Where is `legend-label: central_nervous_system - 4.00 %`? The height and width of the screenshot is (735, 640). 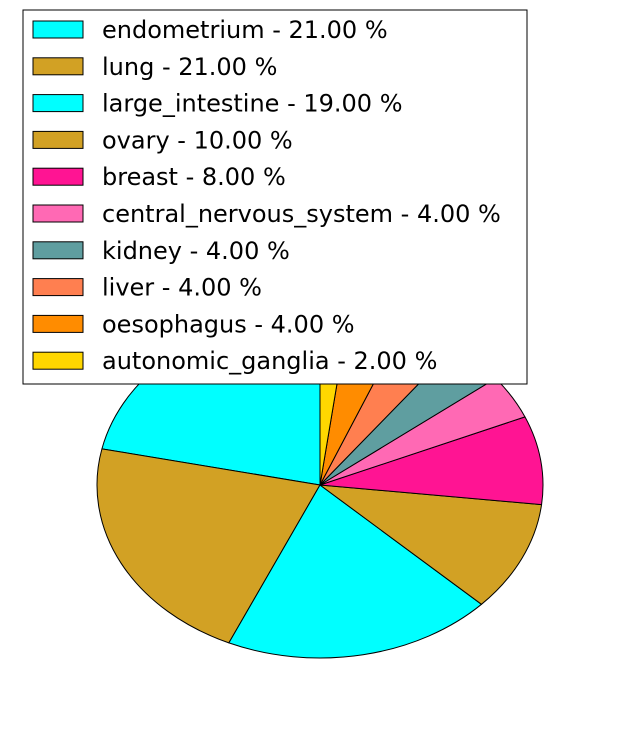
legend-label: central_nervous_system - 4.00 % is located at coordinates (301, 214).